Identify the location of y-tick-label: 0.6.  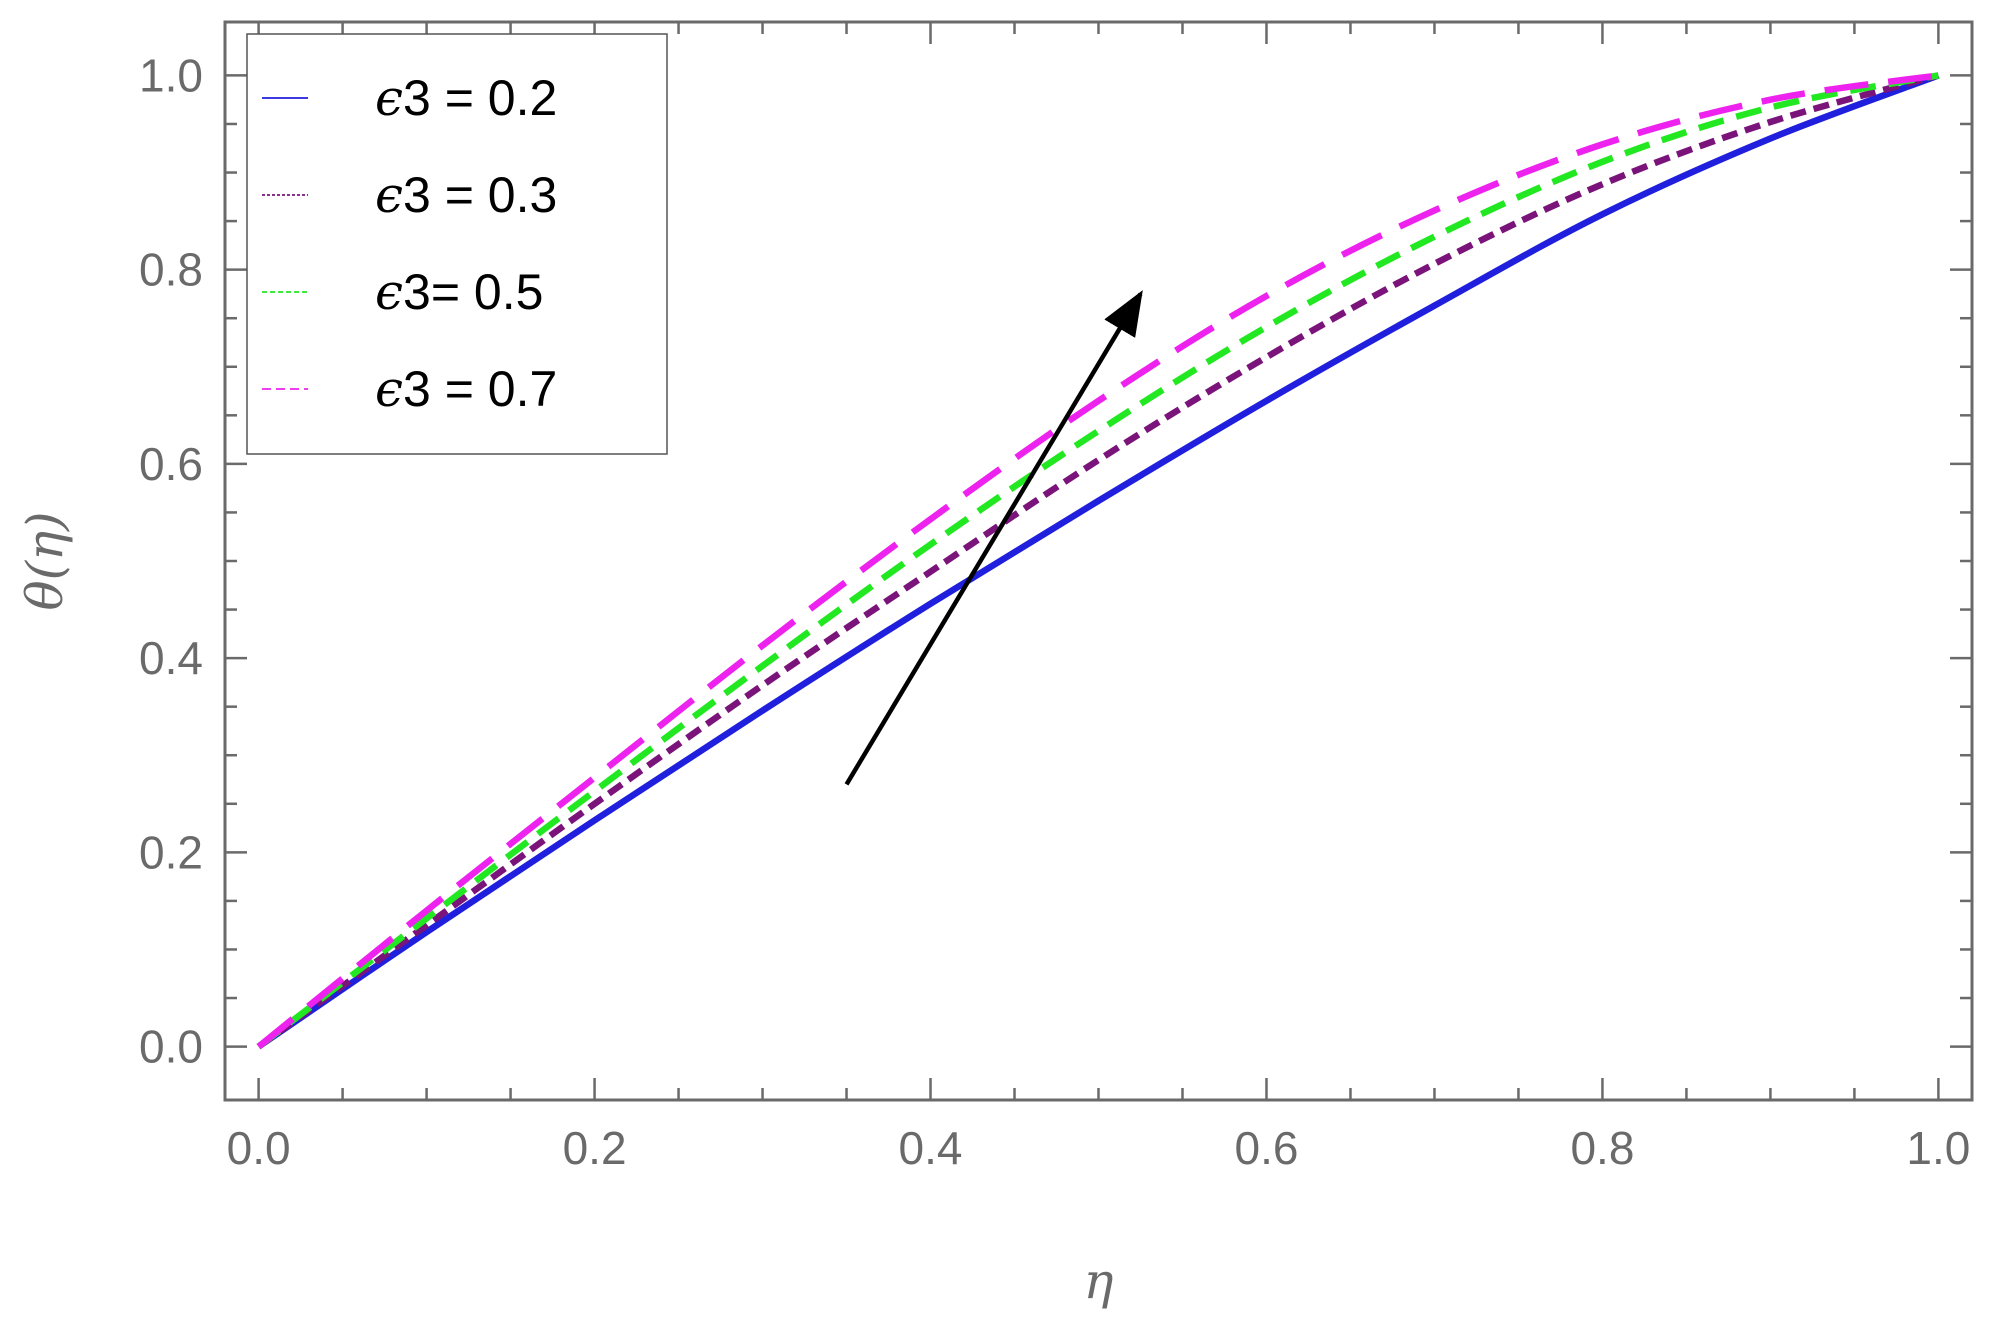
(171, 464).